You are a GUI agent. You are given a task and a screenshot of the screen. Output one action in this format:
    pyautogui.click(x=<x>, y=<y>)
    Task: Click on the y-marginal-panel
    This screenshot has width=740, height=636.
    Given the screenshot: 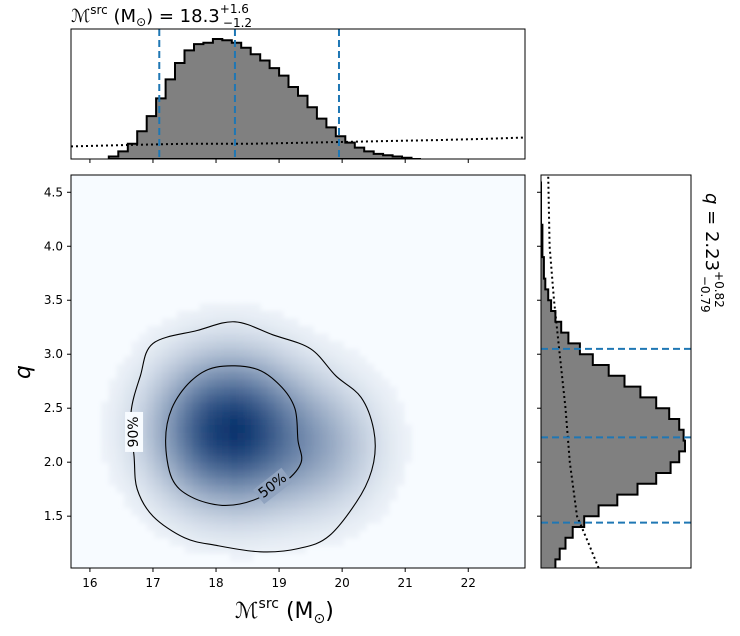 What is the action you would take?
    pyautogui.click(x=614, y=371)
    